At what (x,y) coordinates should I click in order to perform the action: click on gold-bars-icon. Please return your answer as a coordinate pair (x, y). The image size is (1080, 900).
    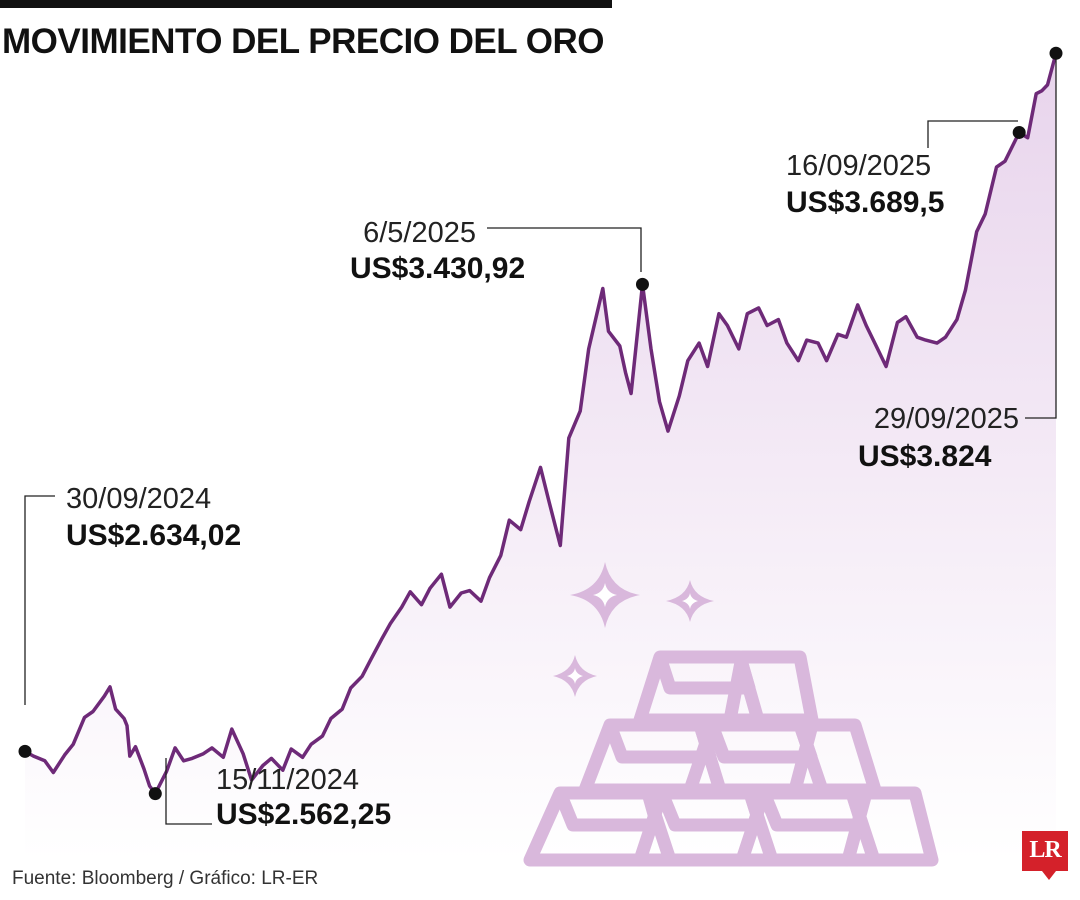
    Looking at the image, I should click on (731, 758).